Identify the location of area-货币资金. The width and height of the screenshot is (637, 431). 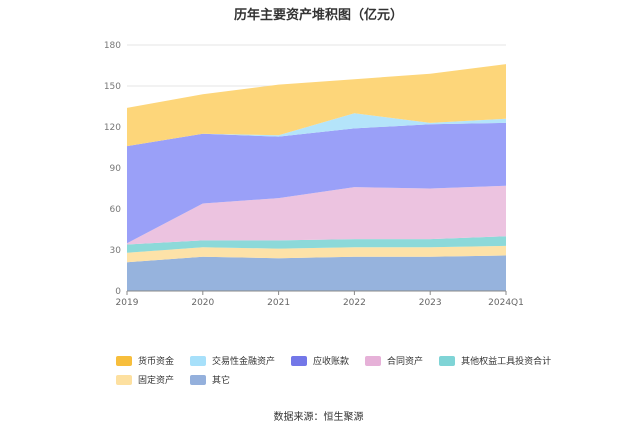
(316, 105).